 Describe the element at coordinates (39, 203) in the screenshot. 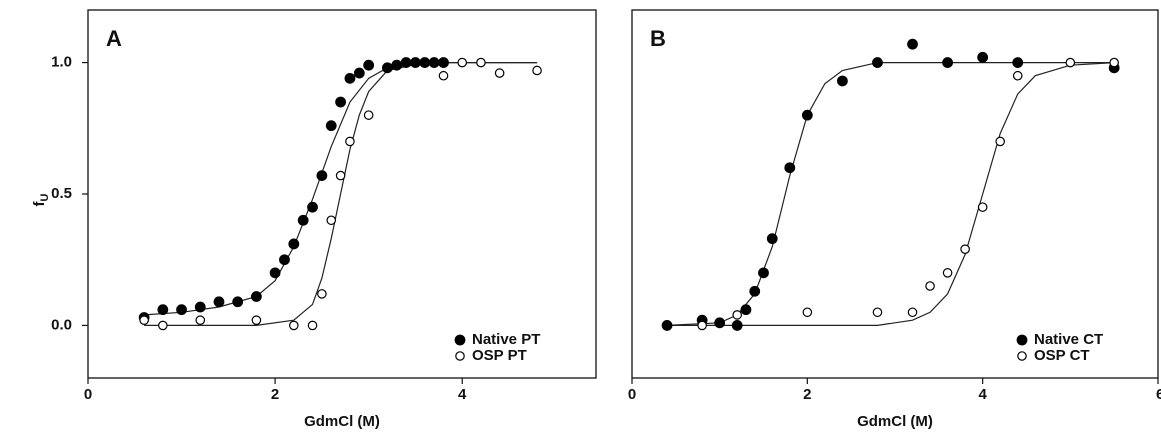

I see `y-axis-label-main: f` at that location.